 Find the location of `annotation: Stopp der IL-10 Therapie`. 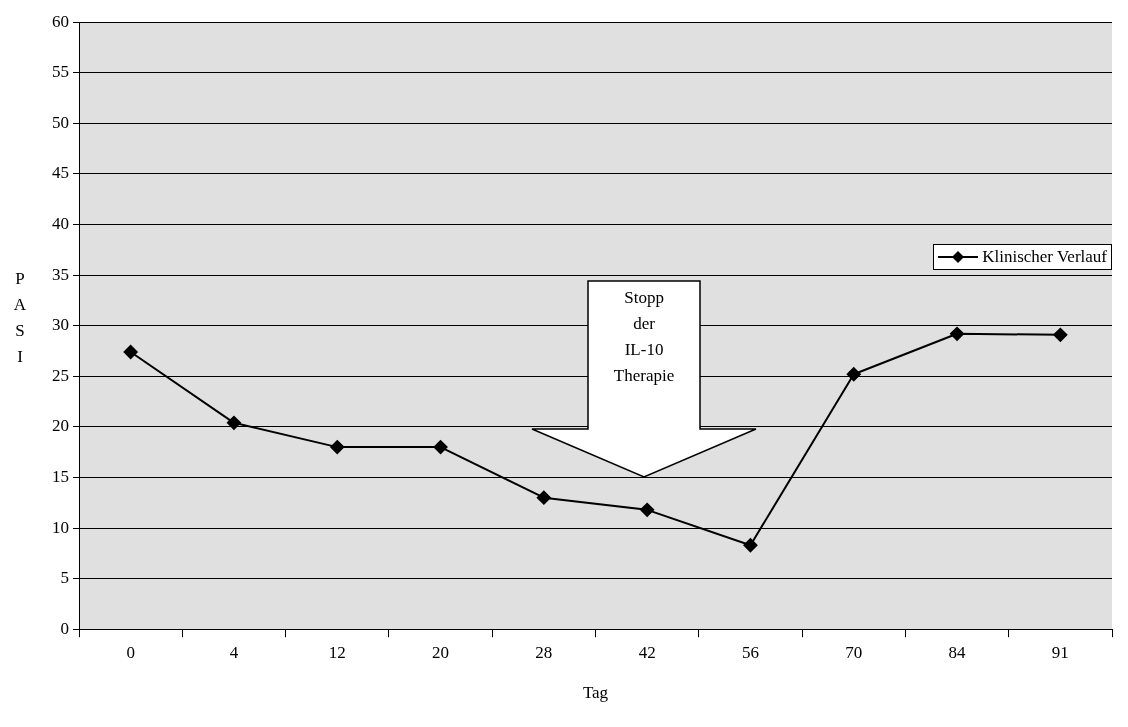

annotation: Stopp der IL-10 Therapie is located at coordinates (644, 337).